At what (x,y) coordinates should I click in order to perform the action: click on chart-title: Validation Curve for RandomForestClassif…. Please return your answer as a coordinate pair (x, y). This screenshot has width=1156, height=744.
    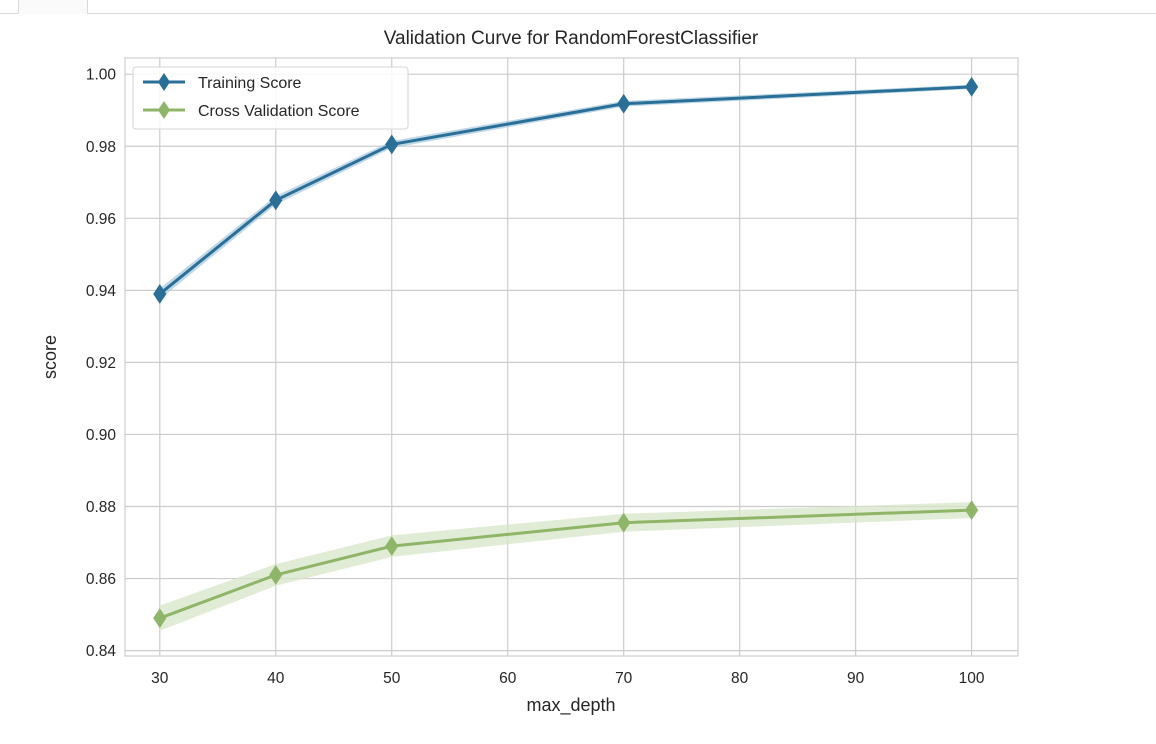
    Looking at the image, I should click on (571, 38).